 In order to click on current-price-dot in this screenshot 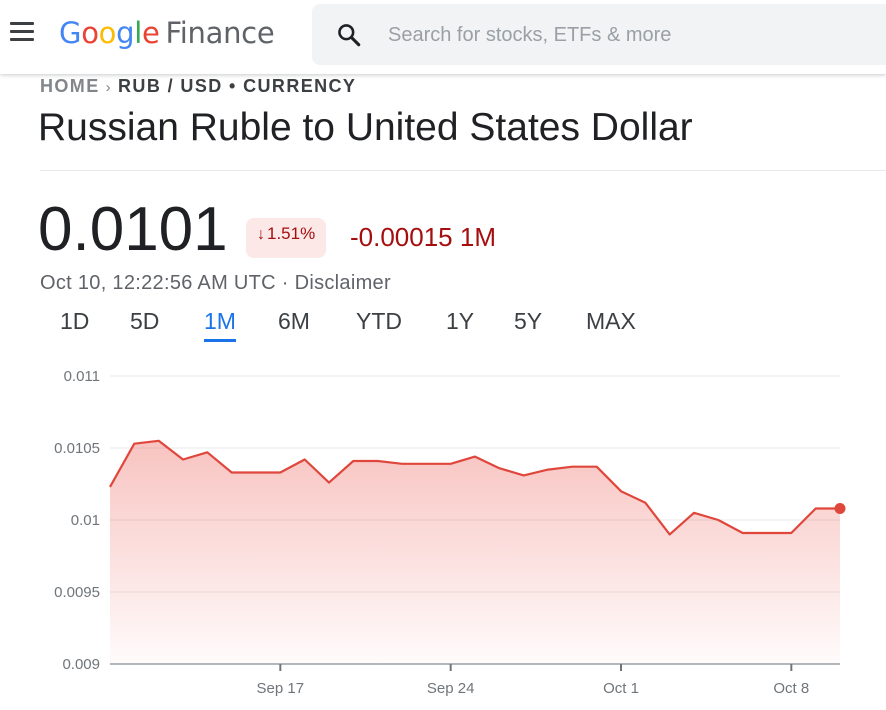, I will do `click(840, 508)`.